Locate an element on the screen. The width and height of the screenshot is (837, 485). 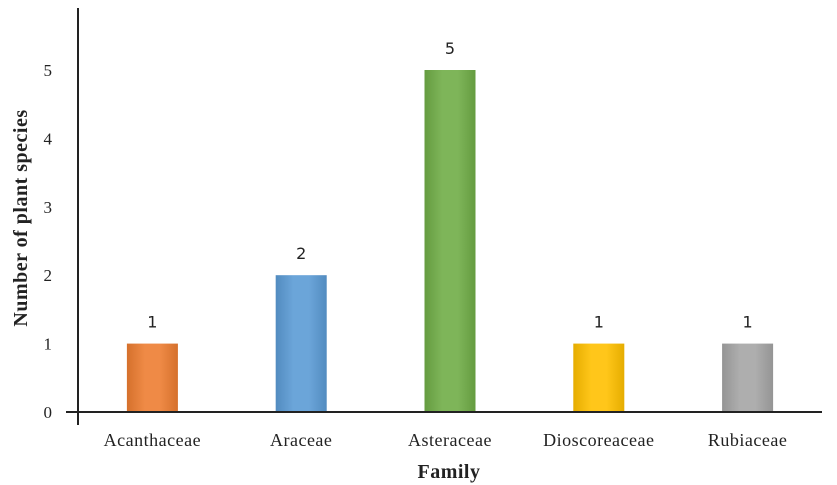
x-tick-label: Dioscoreaceae is located at coordinates (598, 440).